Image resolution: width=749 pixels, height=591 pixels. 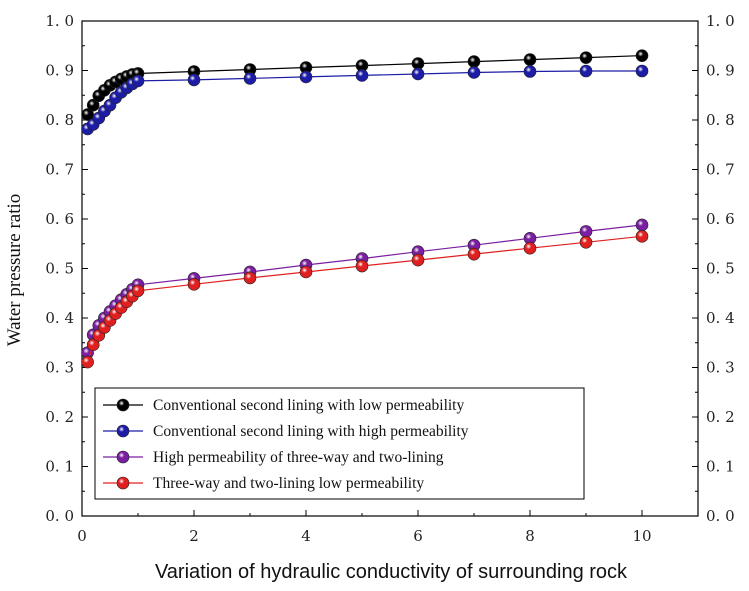 What do you see at coordinates (720, 368) in the screenshot?
I see `y-tick-label-right: 0. 3` at bounding box center [720, 368].